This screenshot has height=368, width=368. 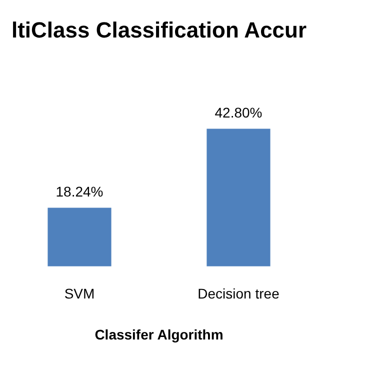 I want to click on x-tick-label: SVM, so click(x=79, y=294).